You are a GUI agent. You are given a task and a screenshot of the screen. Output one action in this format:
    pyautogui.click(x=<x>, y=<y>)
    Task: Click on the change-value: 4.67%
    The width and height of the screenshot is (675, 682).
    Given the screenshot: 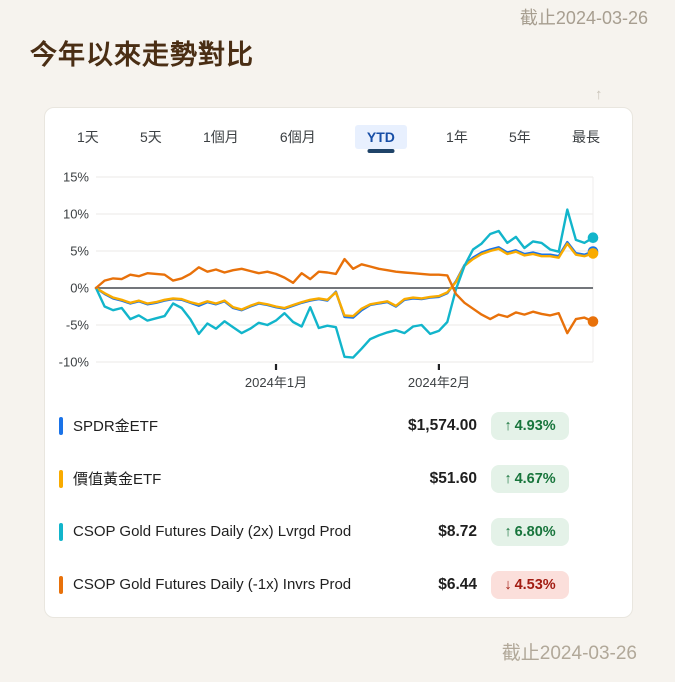 What is the action you would take?
    pyautogui.click(x=535, y=478)
    